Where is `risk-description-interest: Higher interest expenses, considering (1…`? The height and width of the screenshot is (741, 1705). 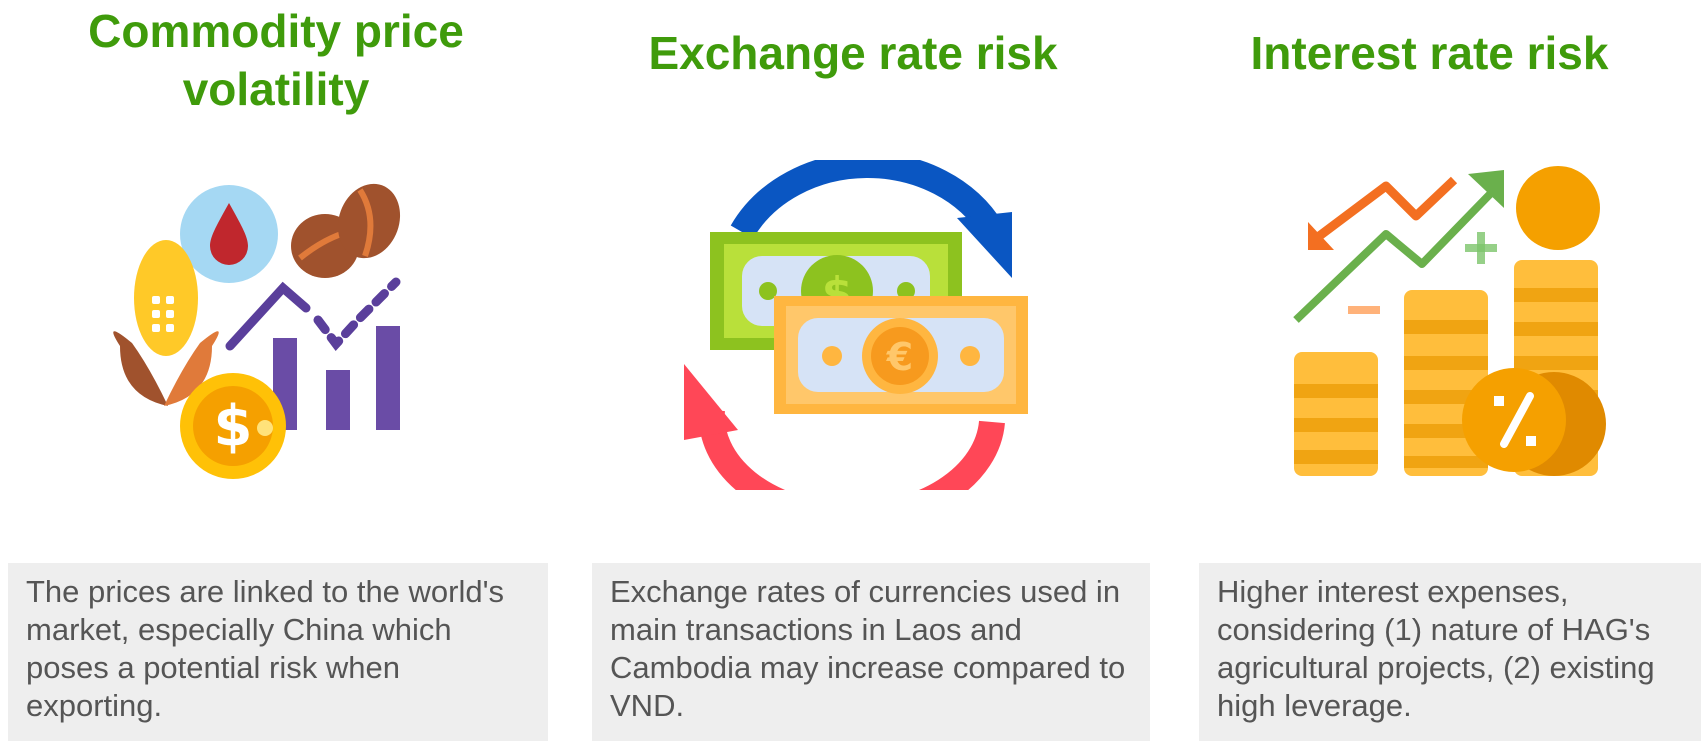 risk-description-interest: Higher interest expenses, considering (1… is located at coordinates (1450, 652).